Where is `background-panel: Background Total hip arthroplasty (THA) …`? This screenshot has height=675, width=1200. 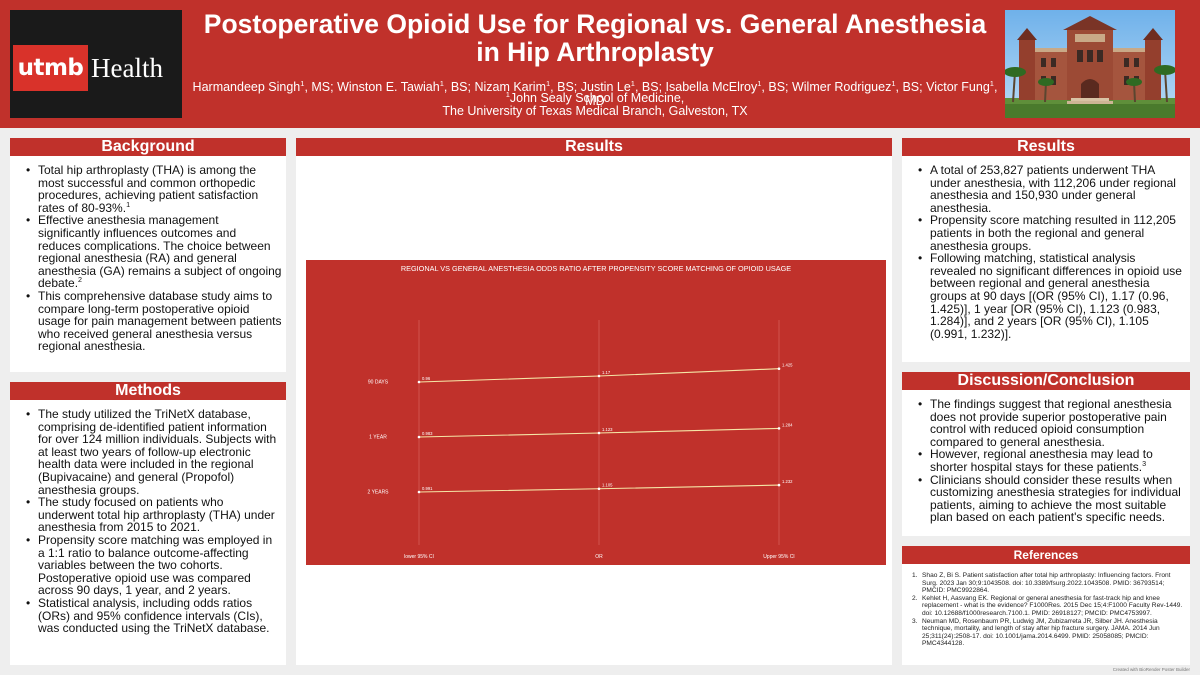
background-panel: Background Total hip arthroplasty (THA) … is located at coordinates (148, 255).